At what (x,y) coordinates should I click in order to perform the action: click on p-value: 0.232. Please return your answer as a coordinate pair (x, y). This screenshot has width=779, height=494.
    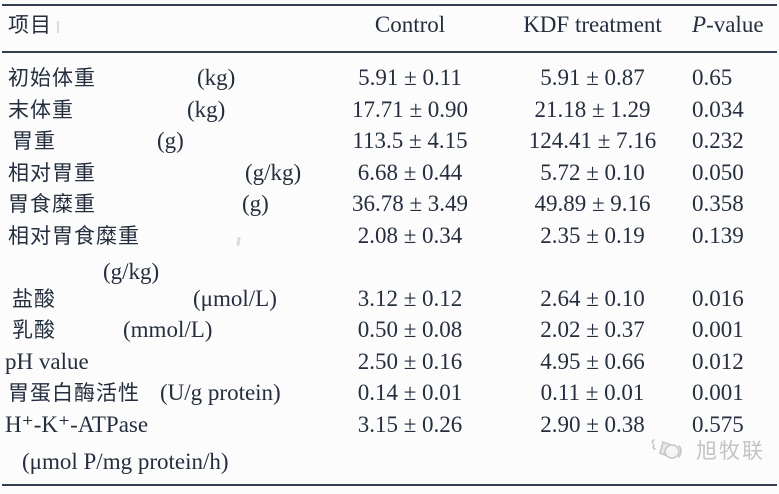
    Looking at the image, I should click on (718, 140).